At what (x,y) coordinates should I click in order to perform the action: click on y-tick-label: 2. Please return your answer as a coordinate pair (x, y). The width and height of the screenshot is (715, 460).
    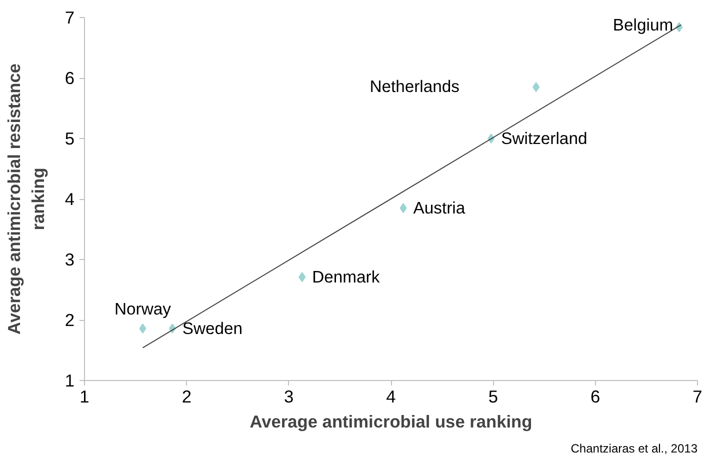
    Looking at the image, I should click on (69, 320).